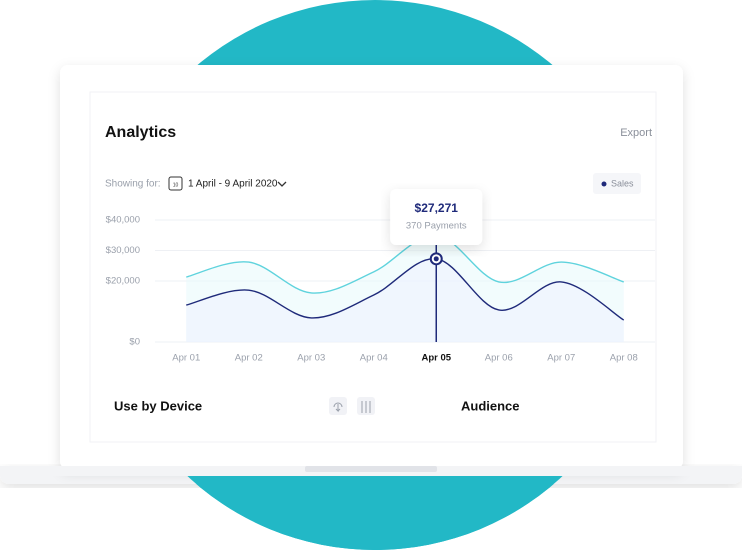  I want to click on date-range: 1 April - 9 April 2020, so click(233, 184).